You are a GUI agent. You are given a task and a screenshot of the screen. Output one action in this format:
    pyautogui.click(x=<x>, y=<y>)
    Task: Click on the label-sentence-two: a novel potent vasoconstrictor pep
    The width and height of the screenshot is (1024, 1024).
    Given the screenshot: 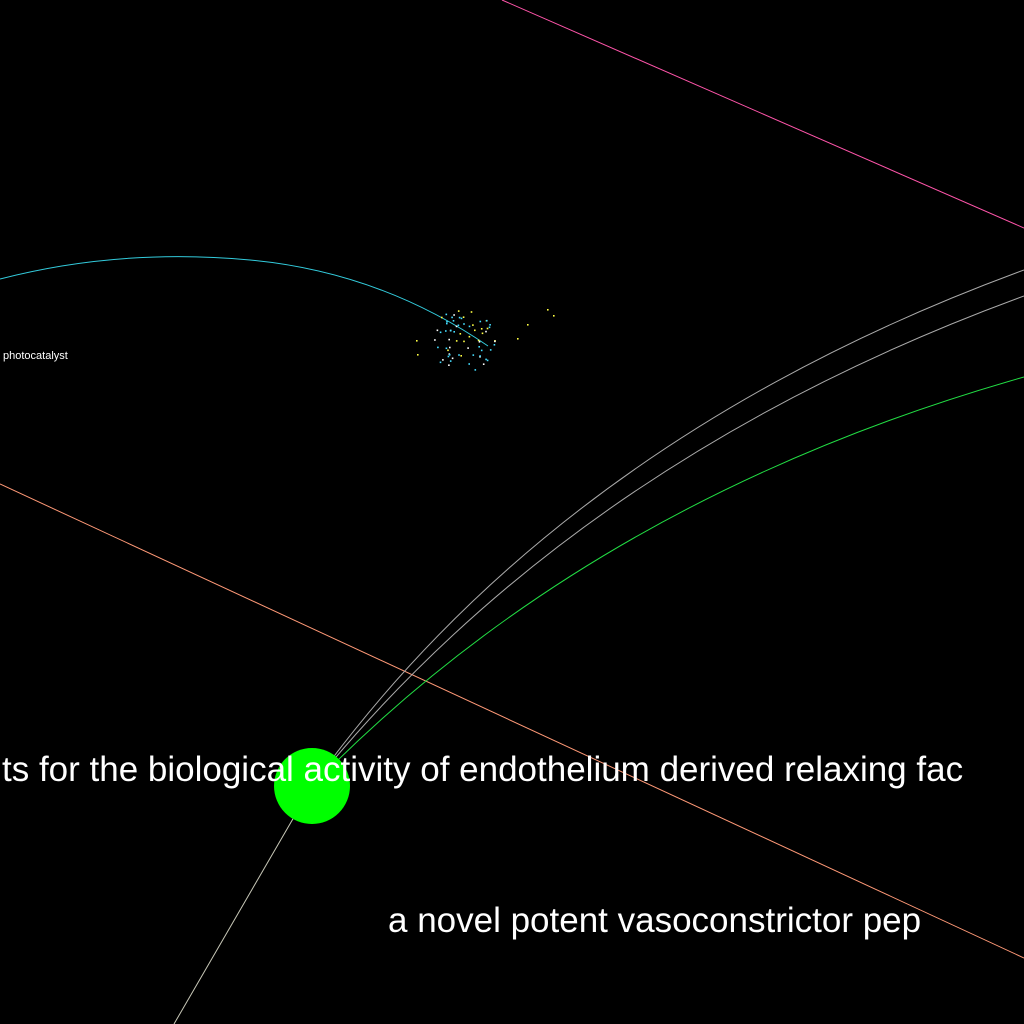 What is the action you would take?
    pyautogui.click(x=654, y=920)
    